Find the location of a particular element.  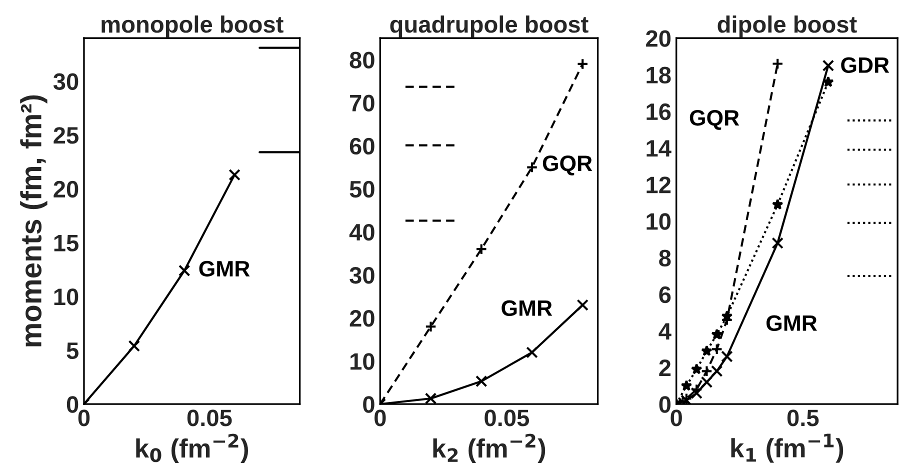

x-axis-title: k$_{1}$ (fm$^{−1}$) is located at coordinates (787, 448).